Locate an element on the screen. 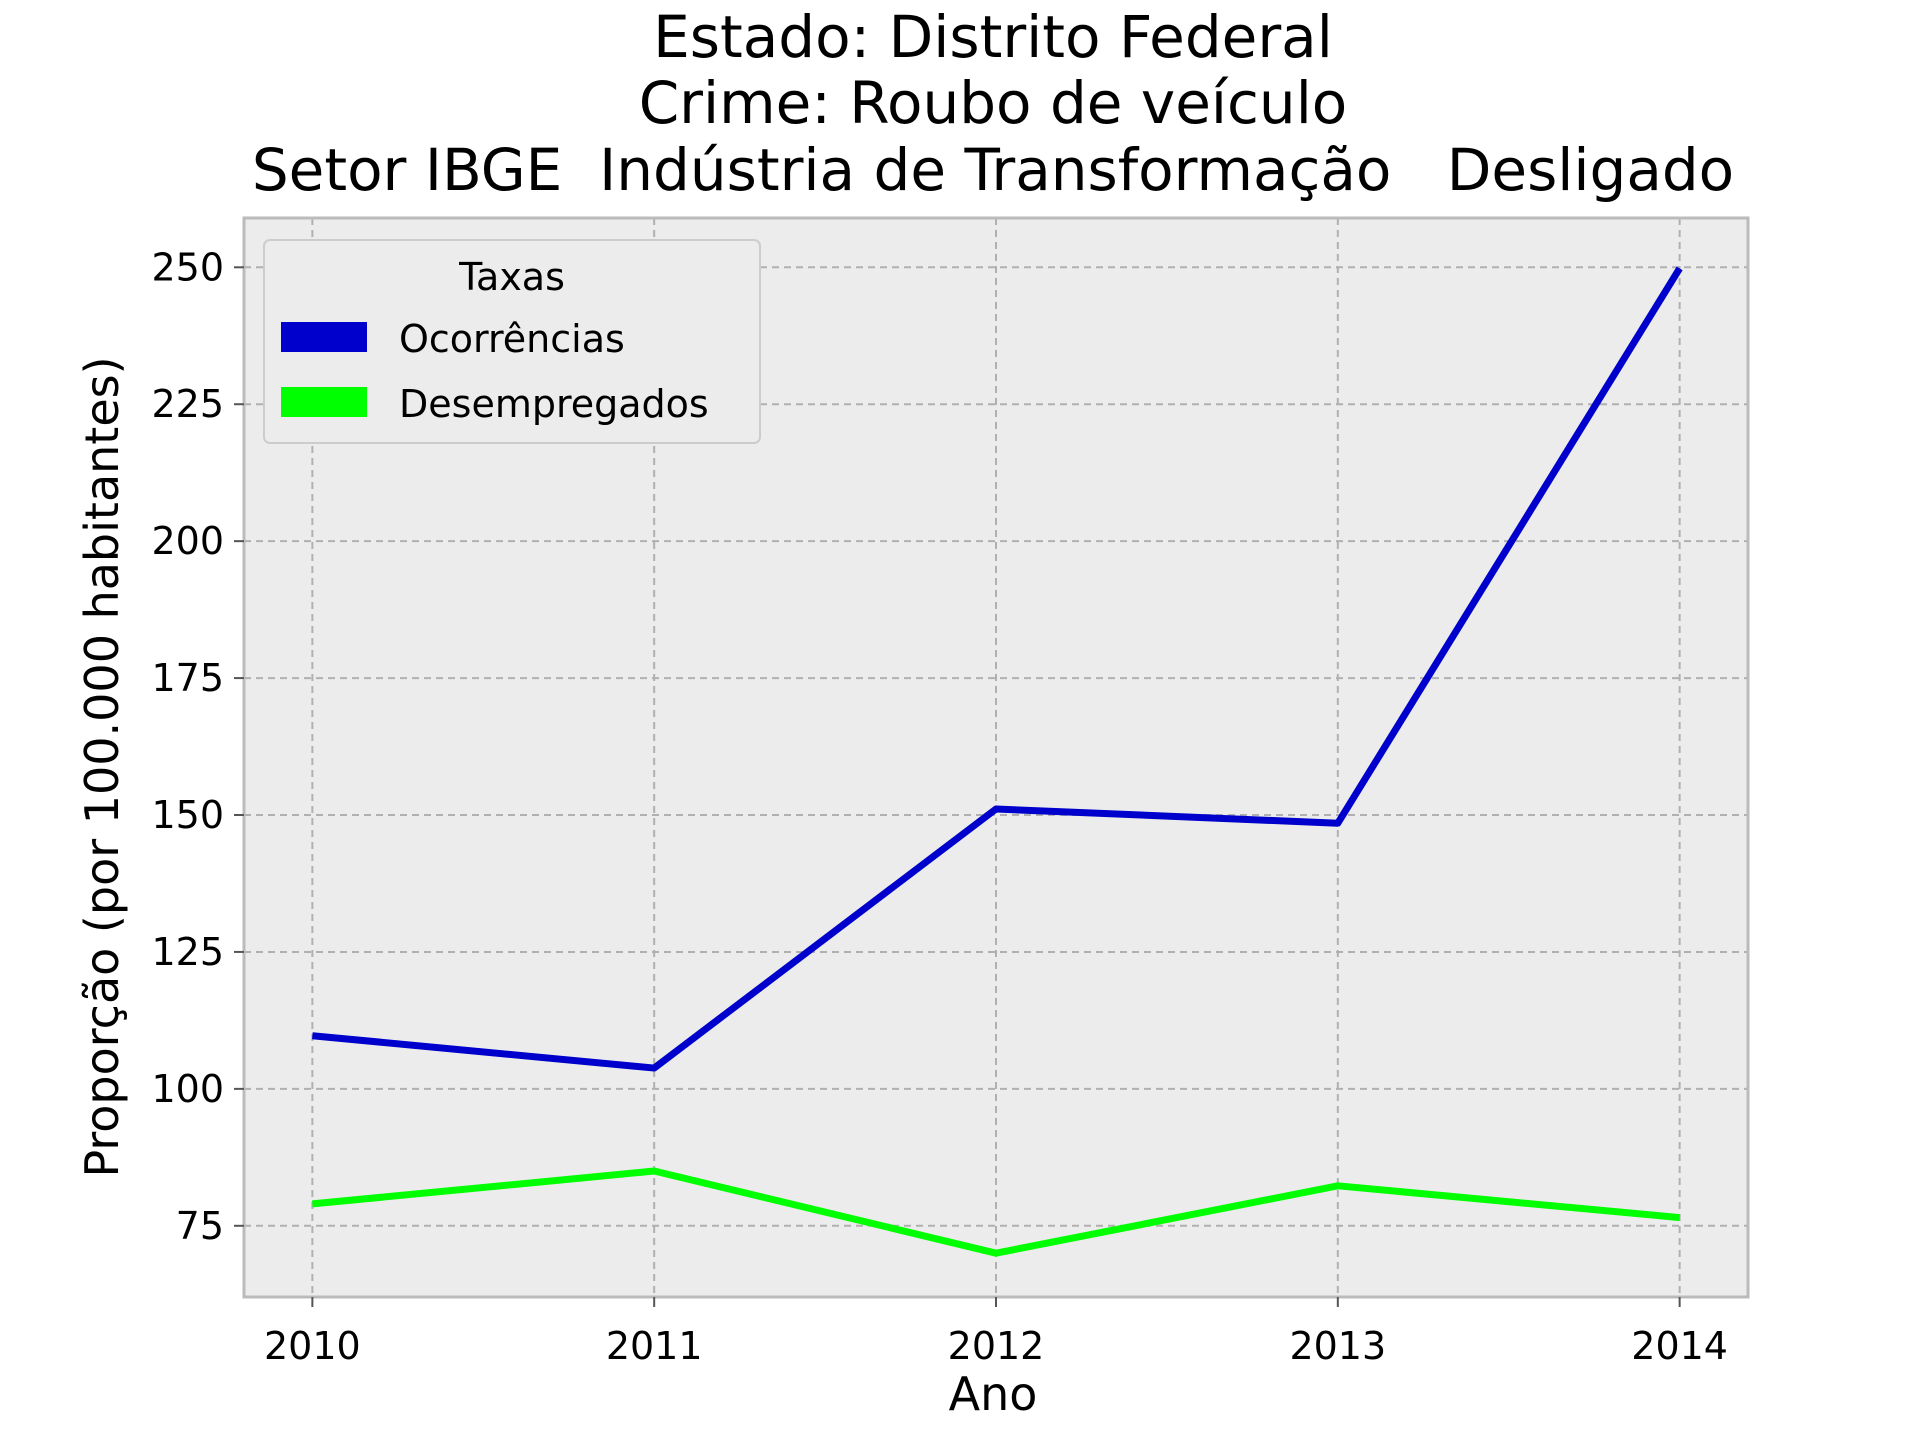  x-tick-label: 2013 is located at coordinates (1337, 1346).